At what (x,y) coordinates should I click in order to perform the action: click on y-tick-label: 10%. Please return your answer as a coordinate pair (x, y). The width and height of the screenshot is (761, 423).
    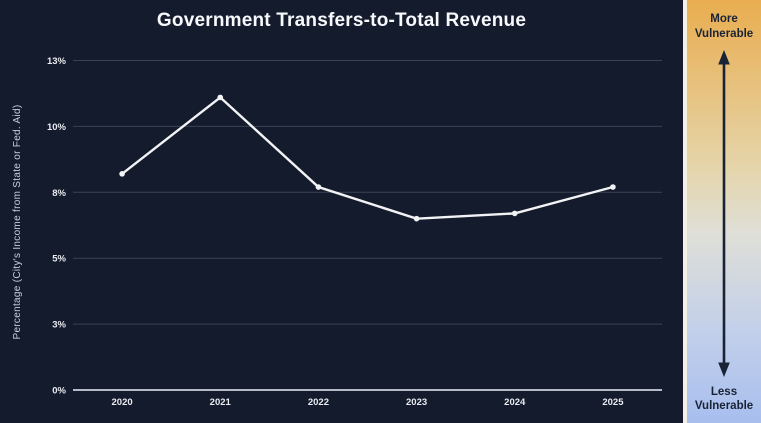
    Looking at the image, I should click on (57, 127).